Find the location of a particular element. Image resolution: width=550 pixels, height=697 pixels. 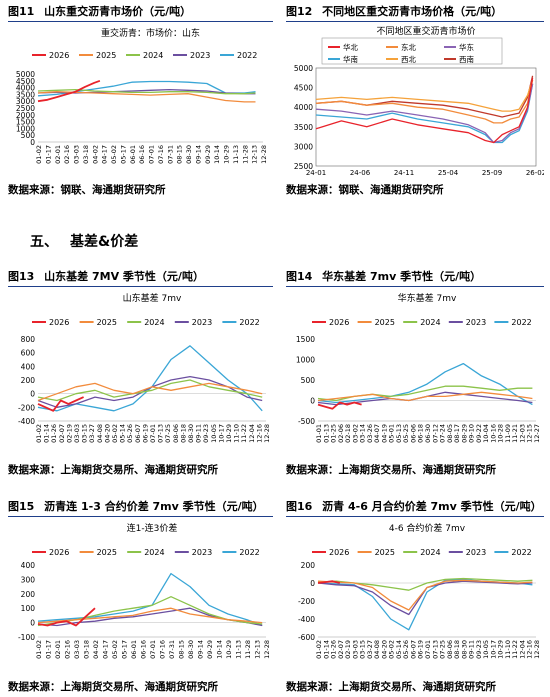

x-tick-label: 06-06 is located at coordinates (413, 433).